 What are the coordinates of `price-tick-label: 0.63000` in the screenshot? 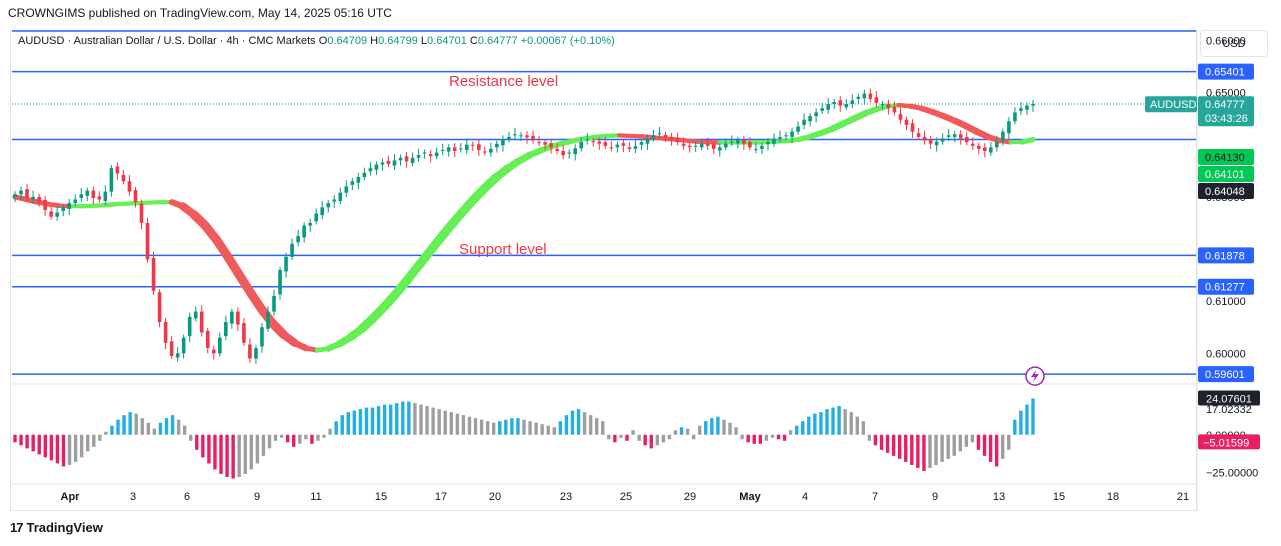 It's located at (1226, 198).